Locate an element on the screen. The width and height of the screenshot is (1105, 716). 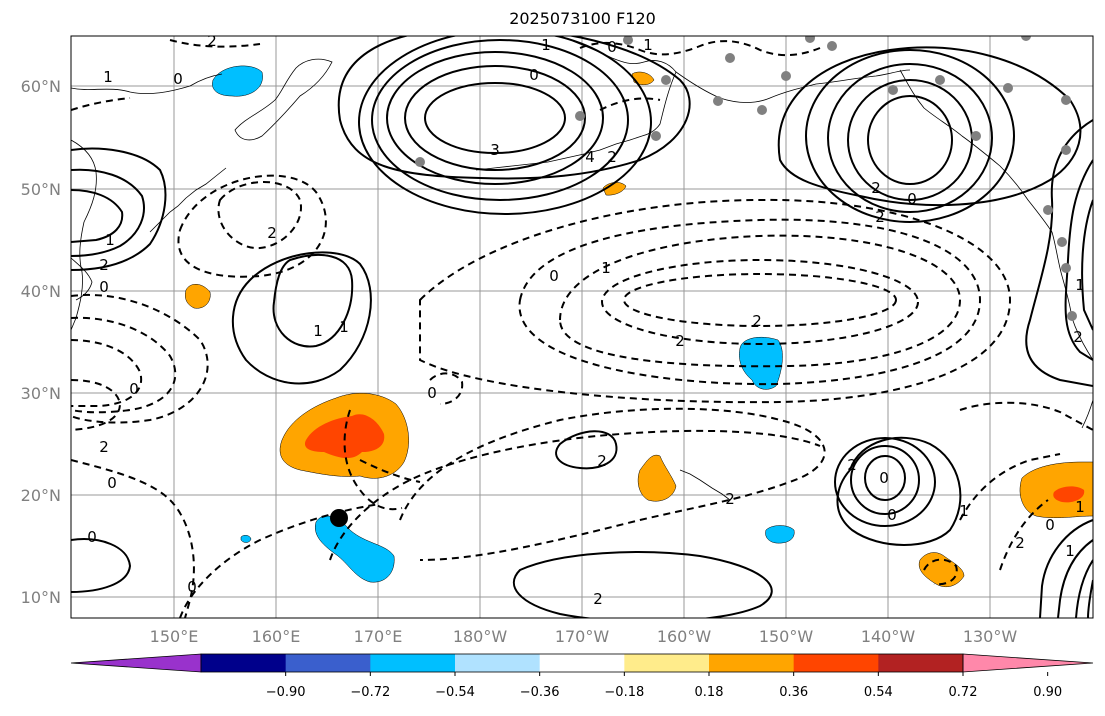
longitude-label: 130°W is located at coordinates (990, 636).